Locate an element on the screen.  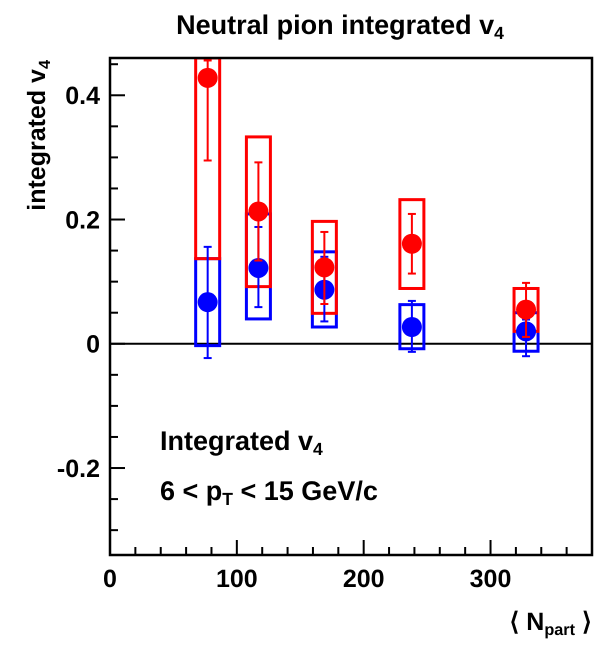
y-tick-label: 0.4 is located at coordinates (82, 96).